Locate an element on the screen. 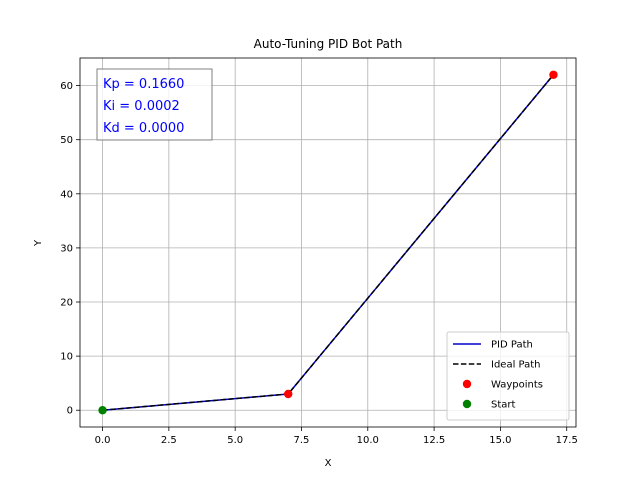 The width and height of the screenshot is (640, 480). y-tick-label: 10 is located at coordinates (66, 357).